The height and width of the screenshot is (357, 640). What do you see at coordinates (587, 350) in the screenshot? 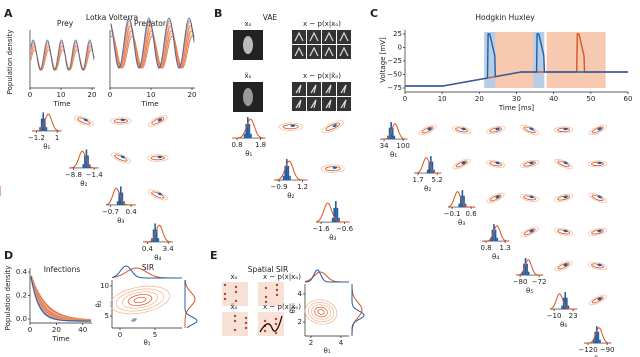
I see `label: −120` at bounding box center [587, 350].